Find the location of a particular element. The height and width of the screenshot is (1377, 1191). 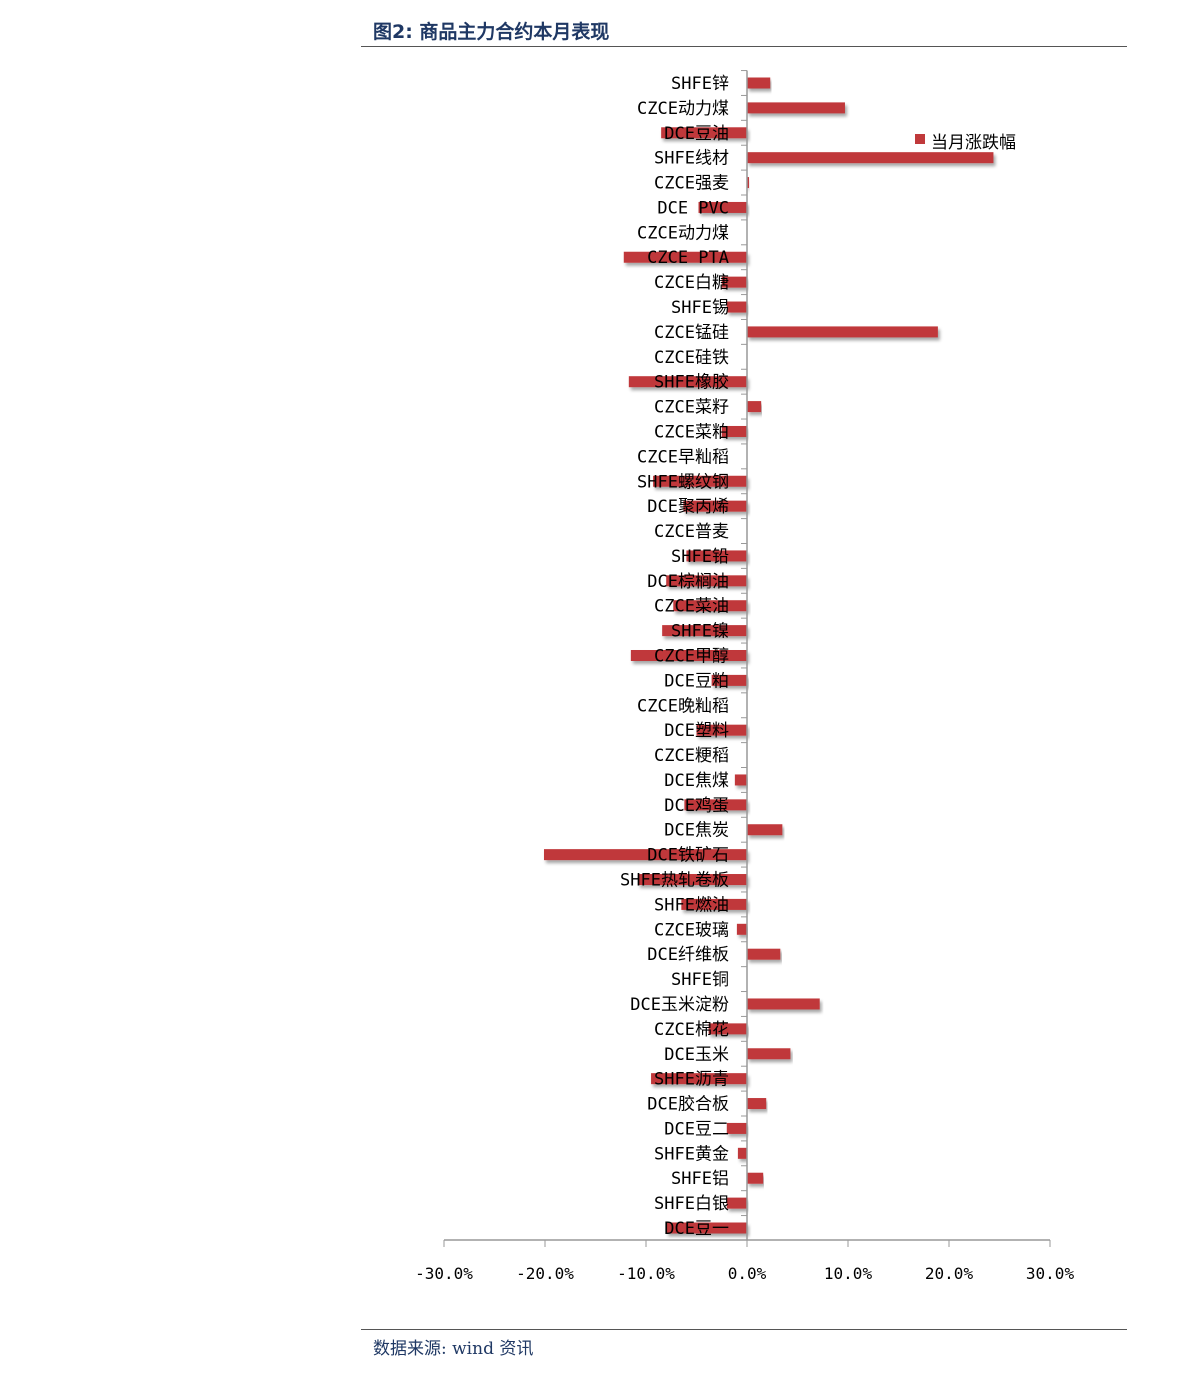

figure-title: 图2: 商品主力合约本月表现 is located at coordinates (491, 32).